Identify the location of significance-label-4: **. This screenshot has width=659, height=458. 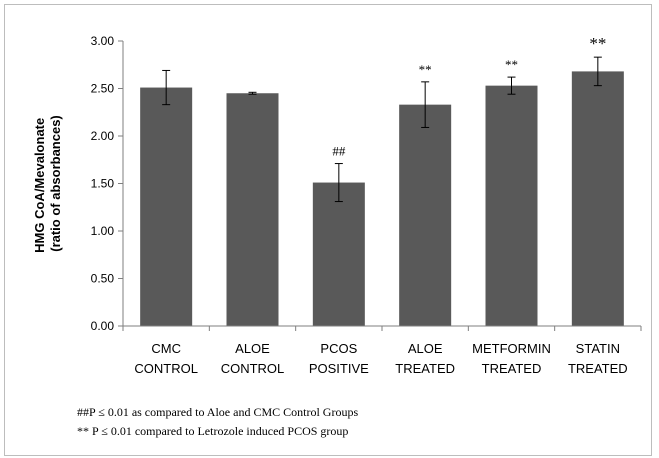
(511, 64).